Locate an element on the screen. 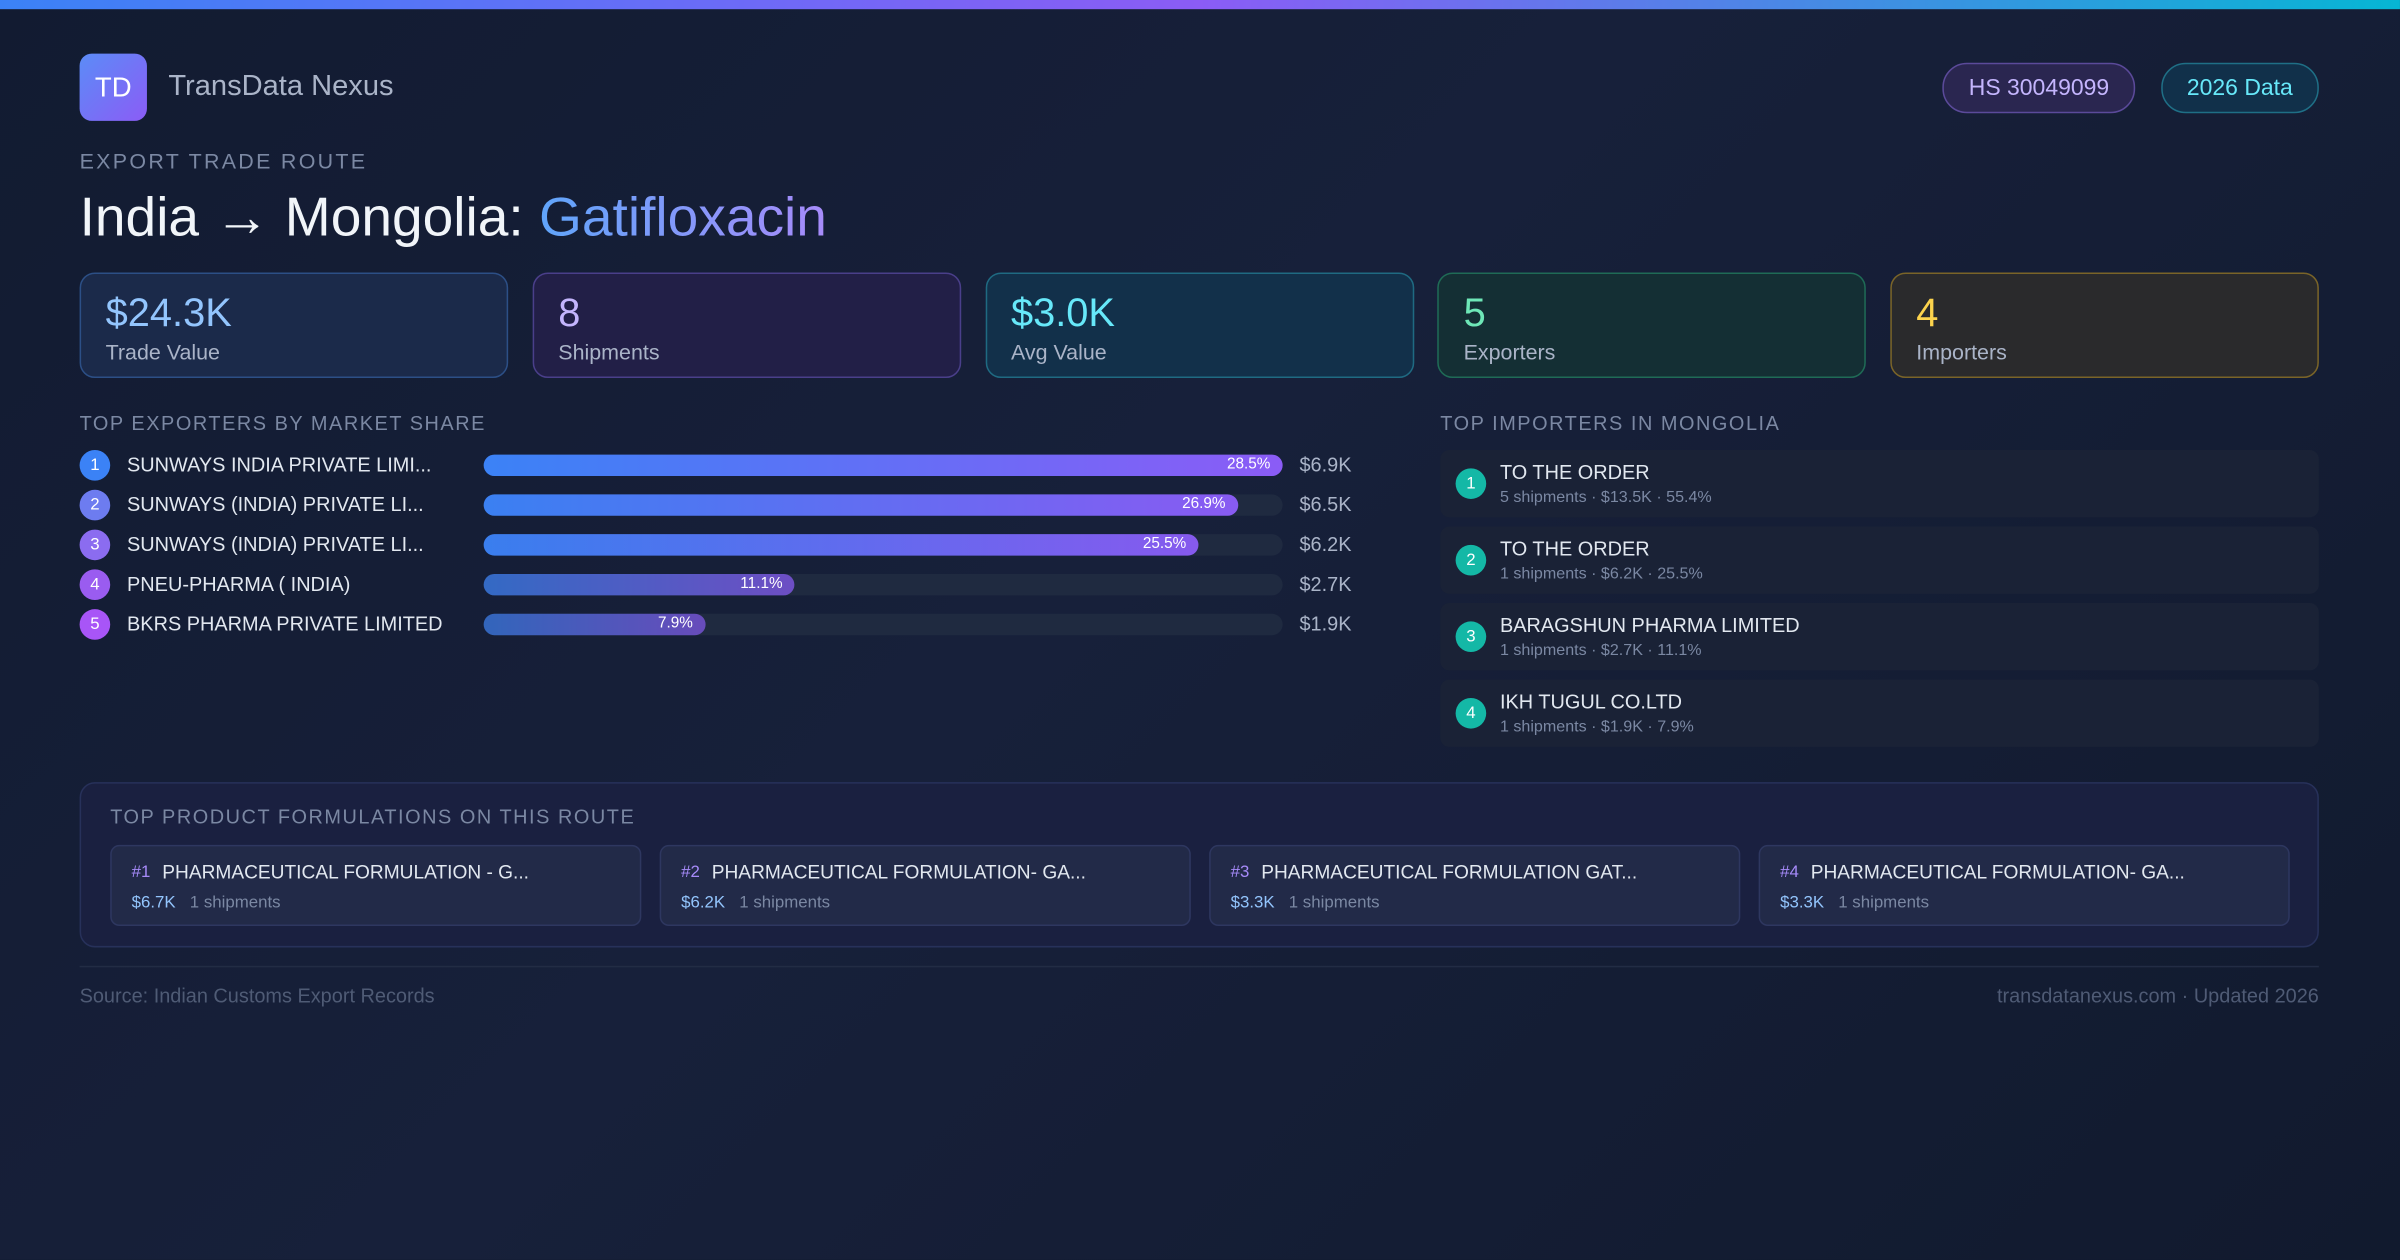  kpi-label: Trade Value is located at coordinates (162, 352).